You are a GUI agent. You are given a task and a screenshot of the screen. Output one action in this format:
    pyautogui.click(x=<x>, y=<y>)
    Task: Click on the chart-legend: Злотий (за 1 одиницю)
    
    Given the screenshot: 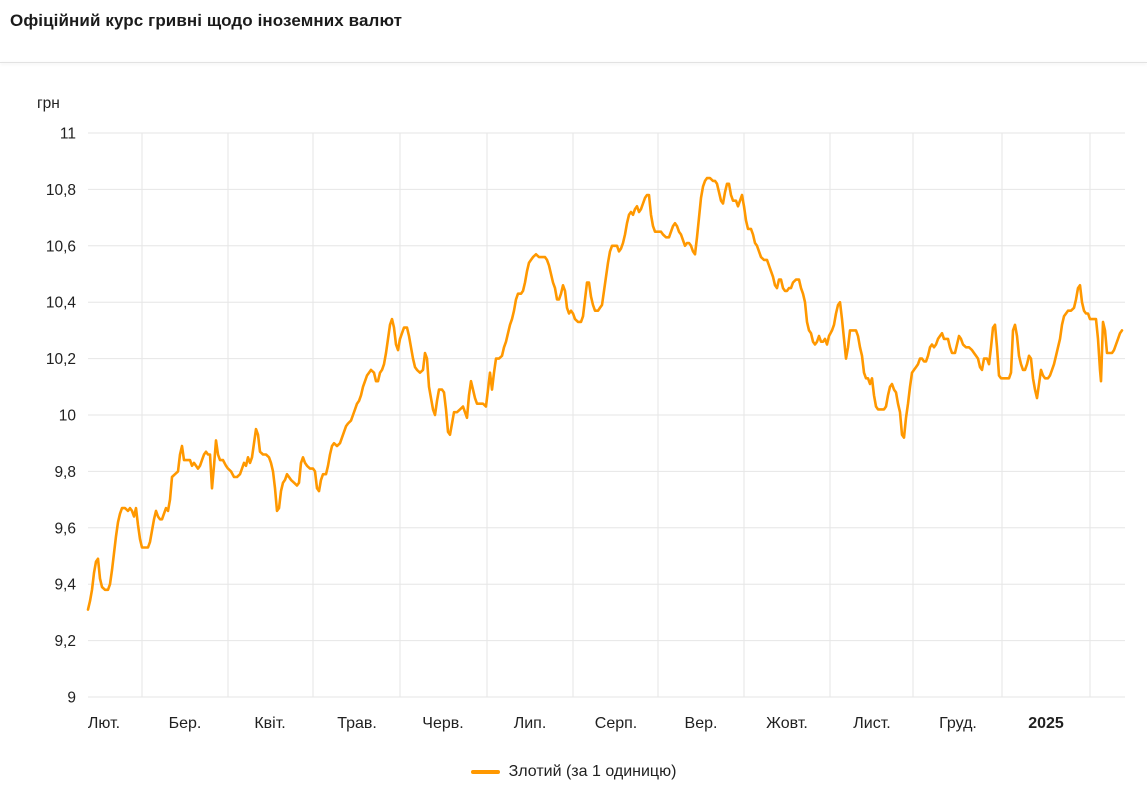 What is the action you would take?
    pyautogui.click(x=573, y=772)
    